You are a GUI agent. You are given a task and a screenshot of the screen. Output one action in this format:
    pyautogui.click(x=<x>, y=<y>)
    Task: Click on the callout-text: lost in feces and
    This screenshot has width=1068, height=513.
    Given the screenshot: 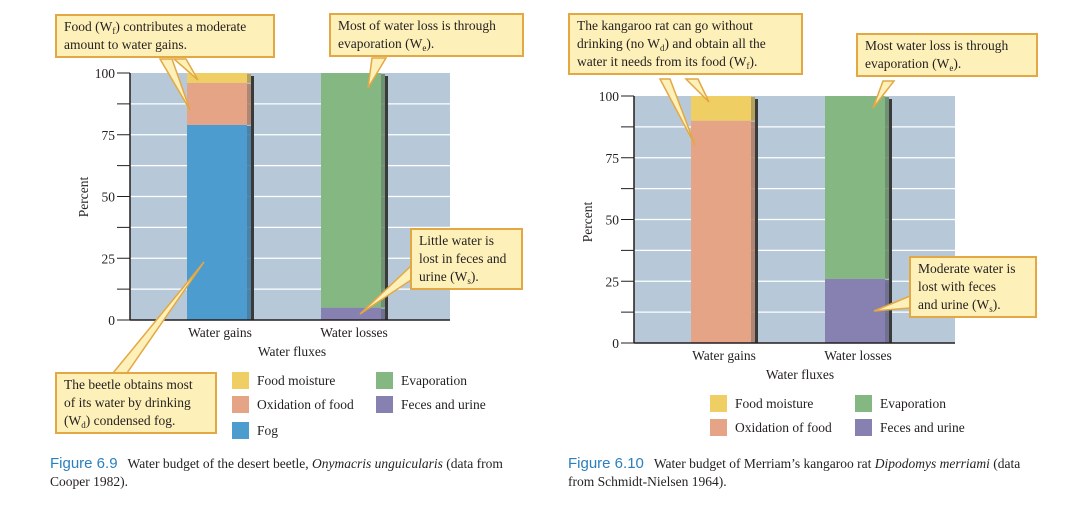 What is the action you would take?
    pyautogui.click(x=463, y=258)
    